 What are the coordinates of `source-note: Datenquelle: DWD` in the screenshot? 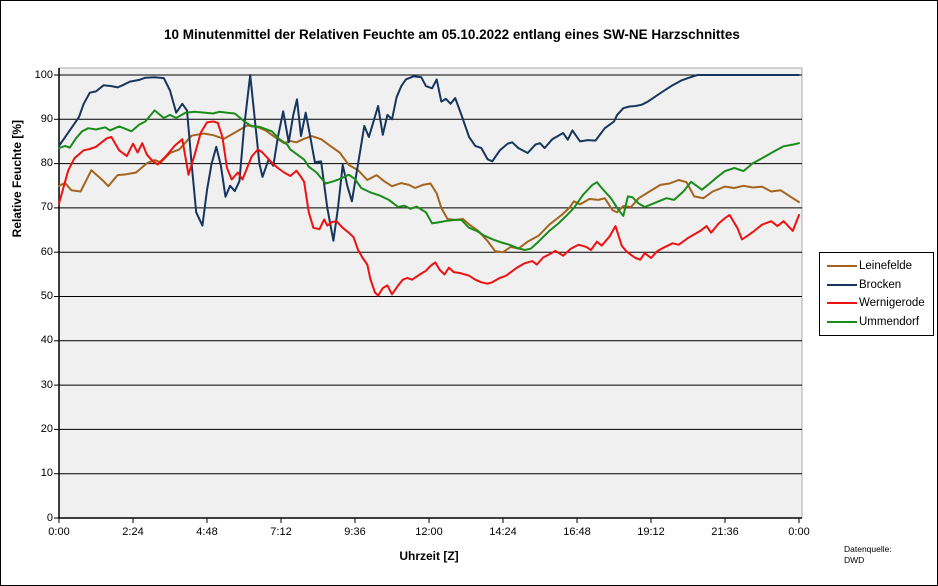 It's located at (868, 554).